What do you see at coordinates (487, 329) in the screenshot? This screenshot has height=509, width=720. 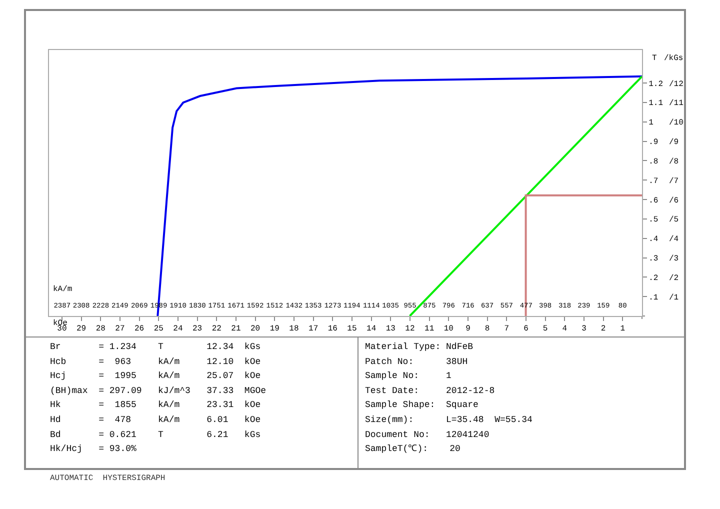 I see `x-tick-label: 8` at bounding box center [487, 329].